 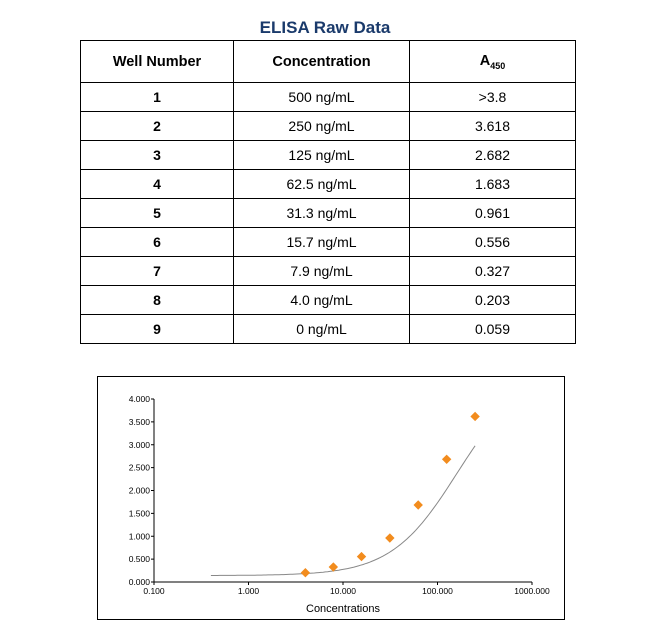 What do you see at coordinates (492, 213) in the screenshot?
I see `cell-absorbance: 0.961` at bounding box center [492, 213].